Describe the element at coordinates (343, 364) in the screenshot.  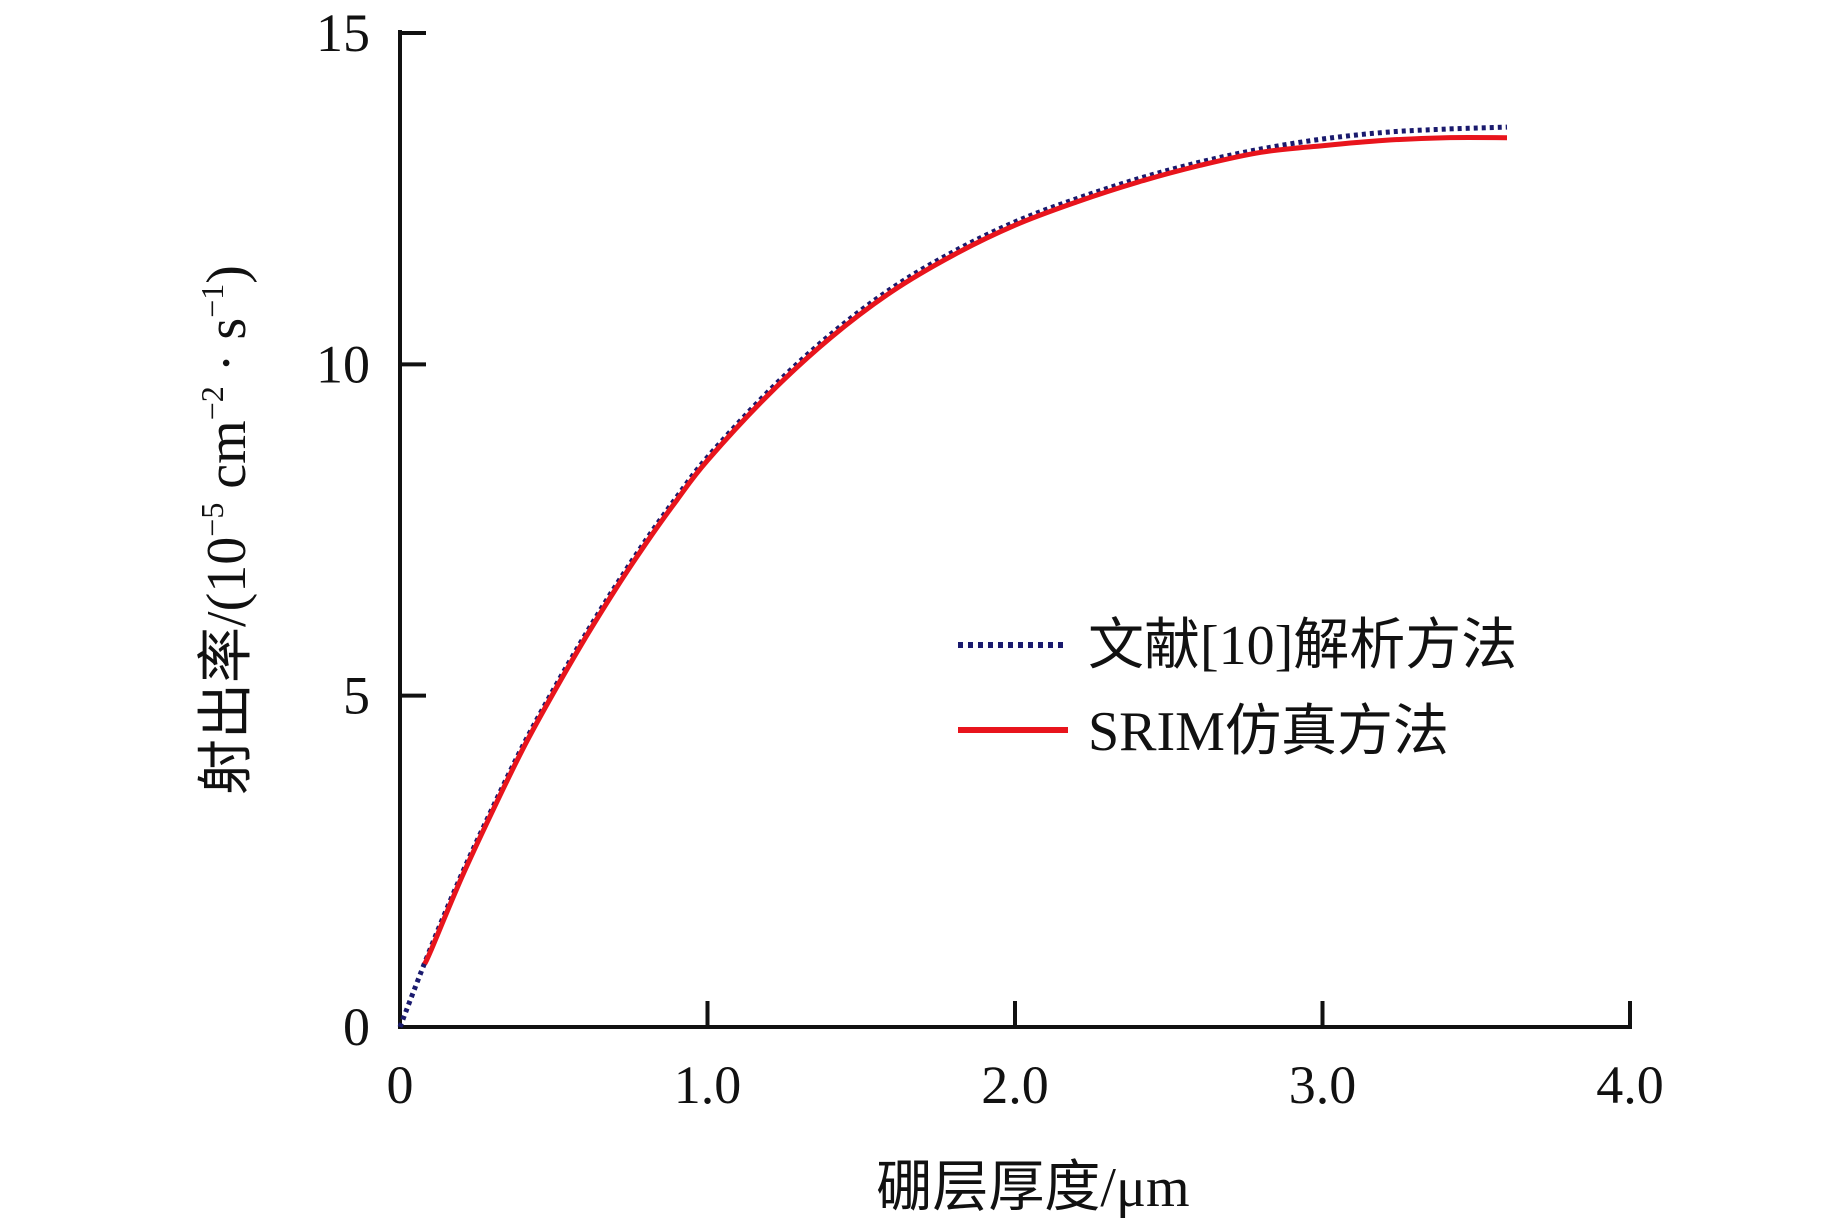
I see `y-tick-label: 10` at that location.